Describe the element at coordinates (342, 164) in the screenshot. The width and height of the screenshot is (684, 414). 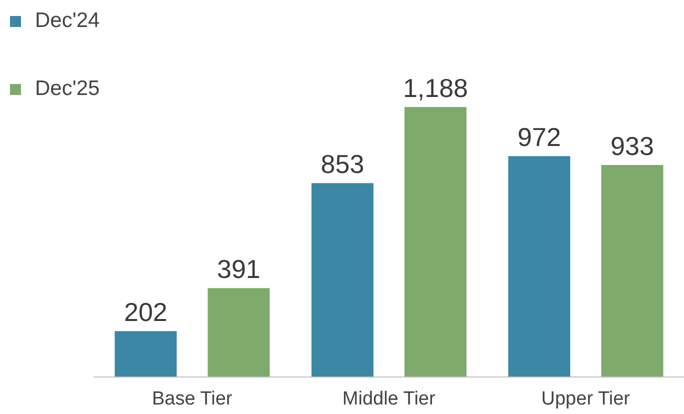
I see `data-label: 853` at that location.